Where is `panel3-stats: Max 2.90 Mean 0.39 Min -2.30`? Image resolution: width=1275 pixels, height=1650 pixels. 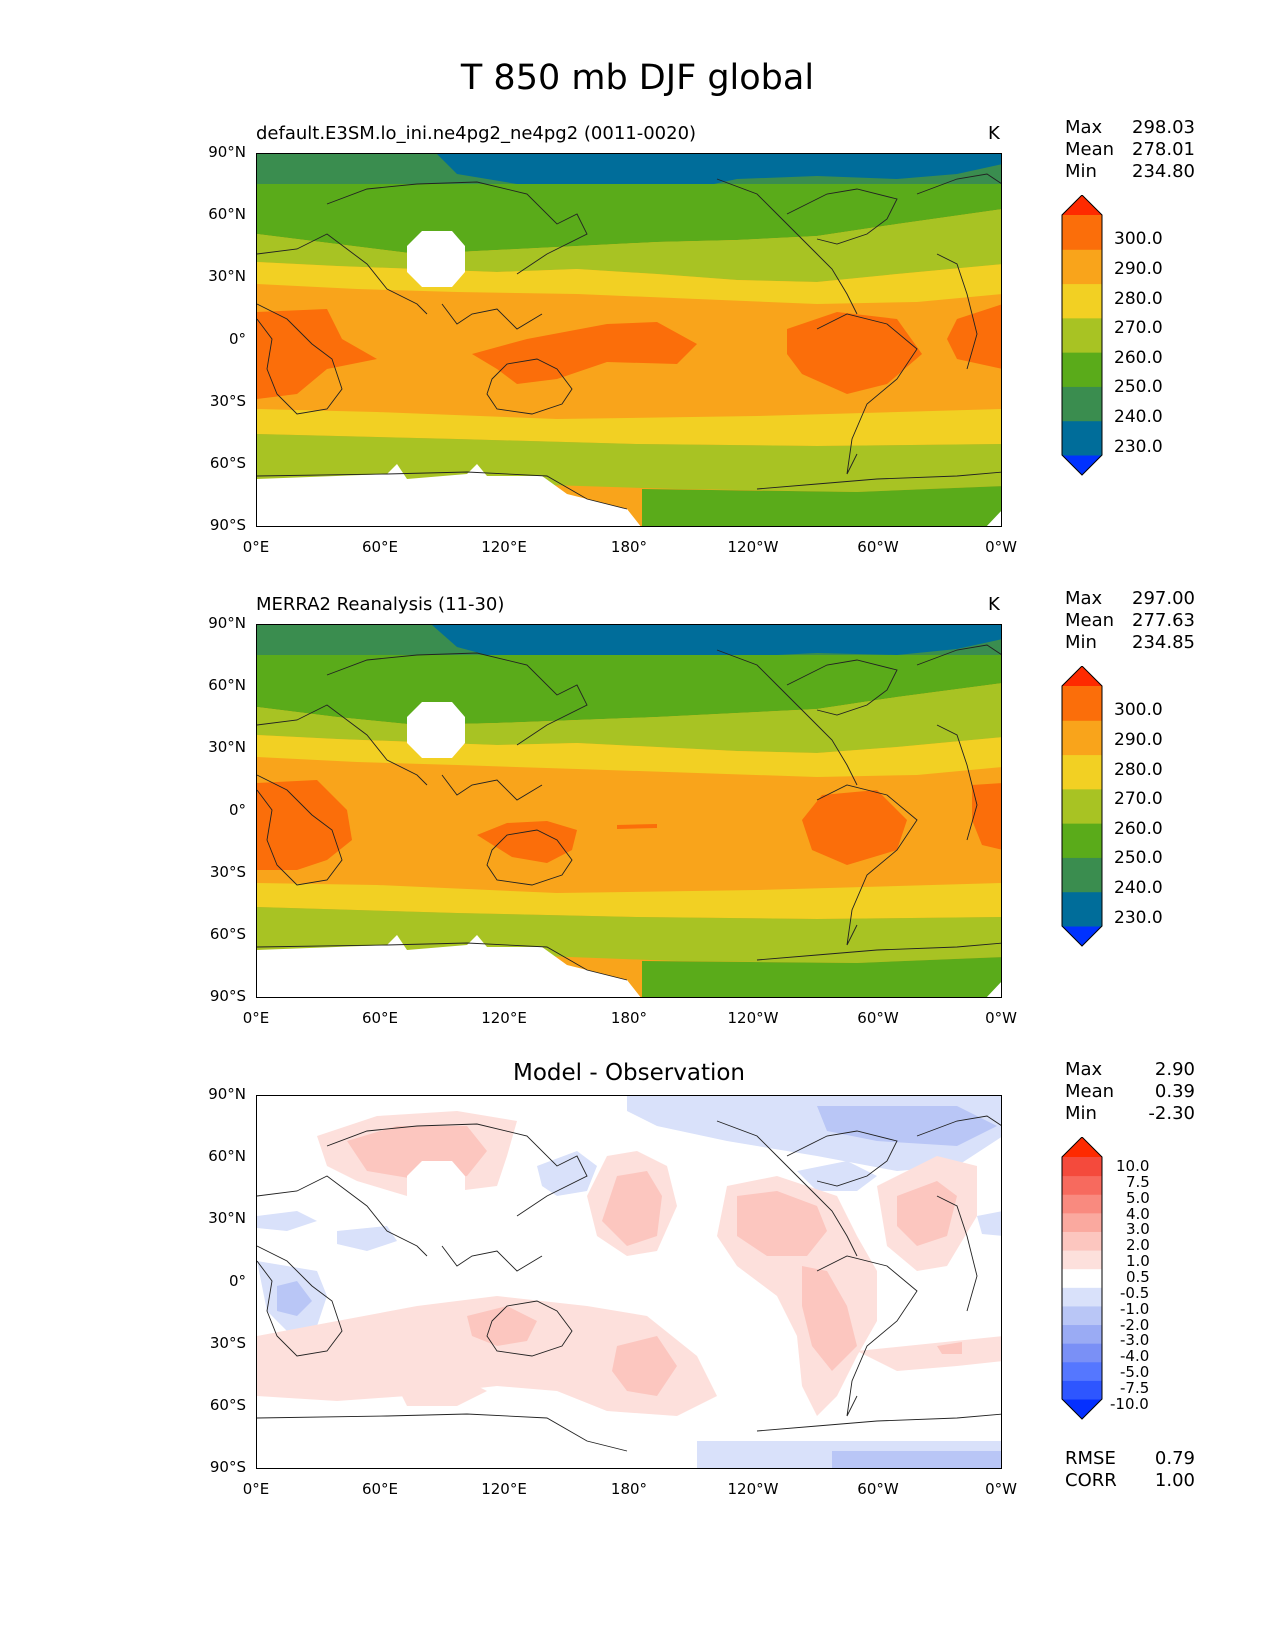
panel3-stats: Max 2.90 Mean 0.39 Min -2.30 is located at coordinates (1130, 1092).